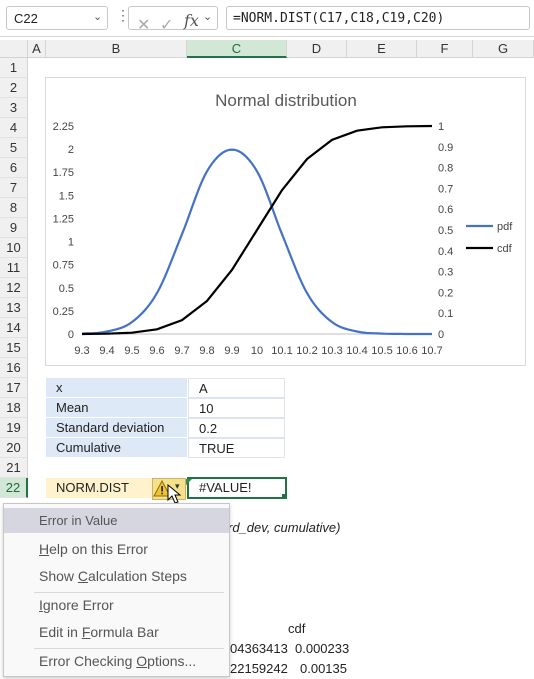 The height and width of the screenshot is (679, 534). I want to click on menu-item-label: alculation Steps, so click(137, 576).